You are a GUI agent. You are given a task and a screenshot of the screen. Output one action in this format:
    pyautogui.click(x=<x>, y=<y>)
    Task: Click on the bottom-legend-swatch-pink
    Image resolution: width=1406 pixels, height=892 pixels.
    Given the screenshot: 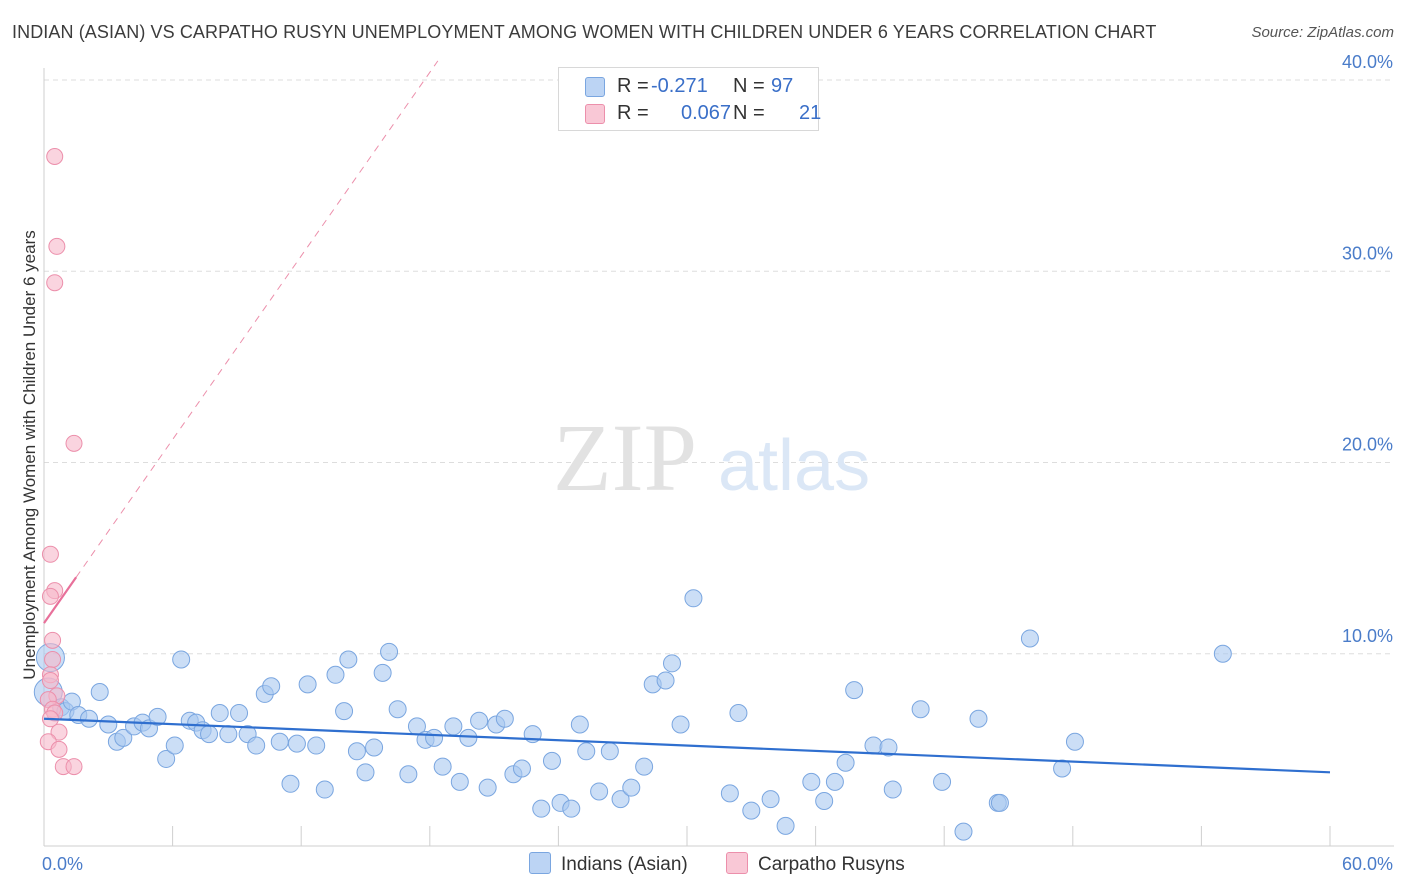 What is the action you would take?
    pyautogui.click(x=737, y=863)
    